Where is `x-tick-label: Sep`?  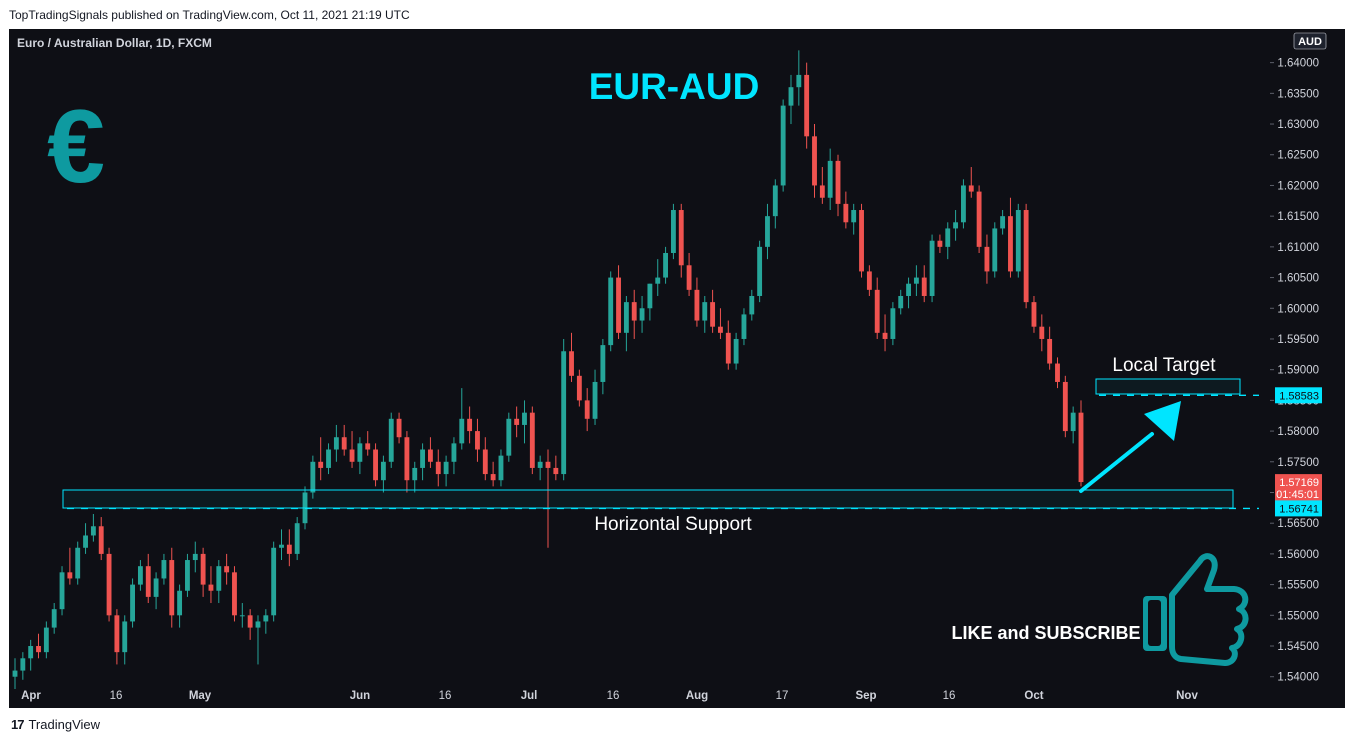
x-tick-label: Sep is located at coordinates (865, 696).